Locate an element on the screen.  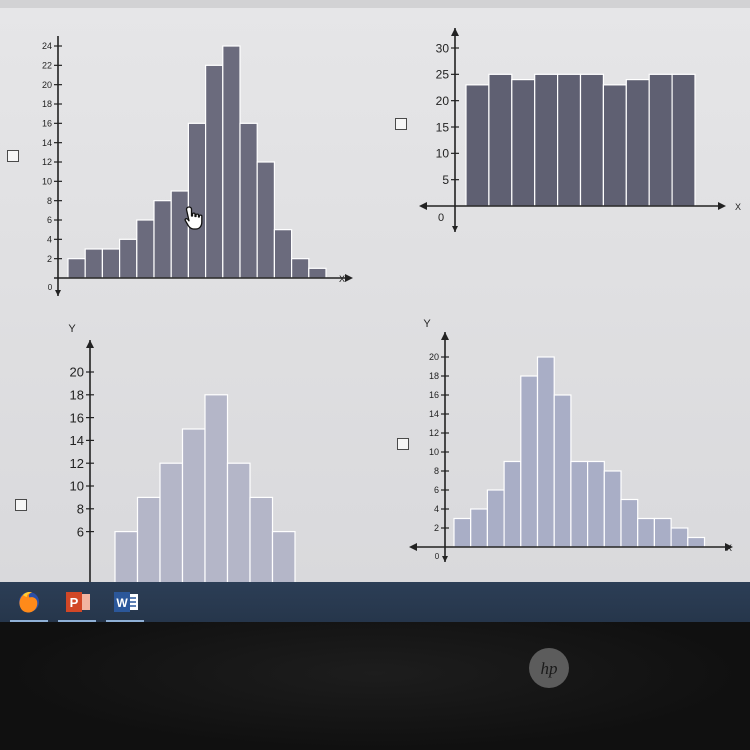
taskbar-app-word: W is located at coordinates (125, 602).